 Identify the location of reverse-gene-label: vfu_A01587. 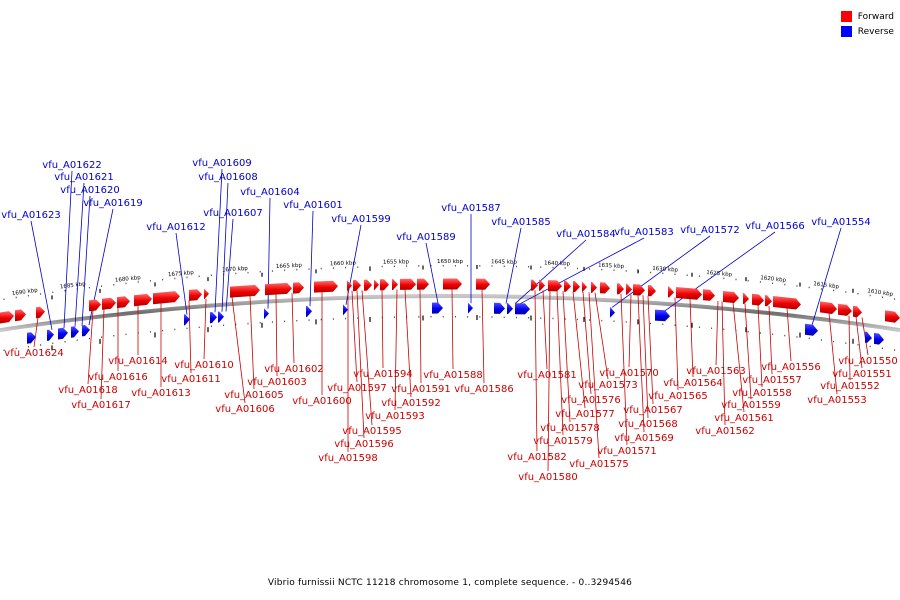
(470, 208).